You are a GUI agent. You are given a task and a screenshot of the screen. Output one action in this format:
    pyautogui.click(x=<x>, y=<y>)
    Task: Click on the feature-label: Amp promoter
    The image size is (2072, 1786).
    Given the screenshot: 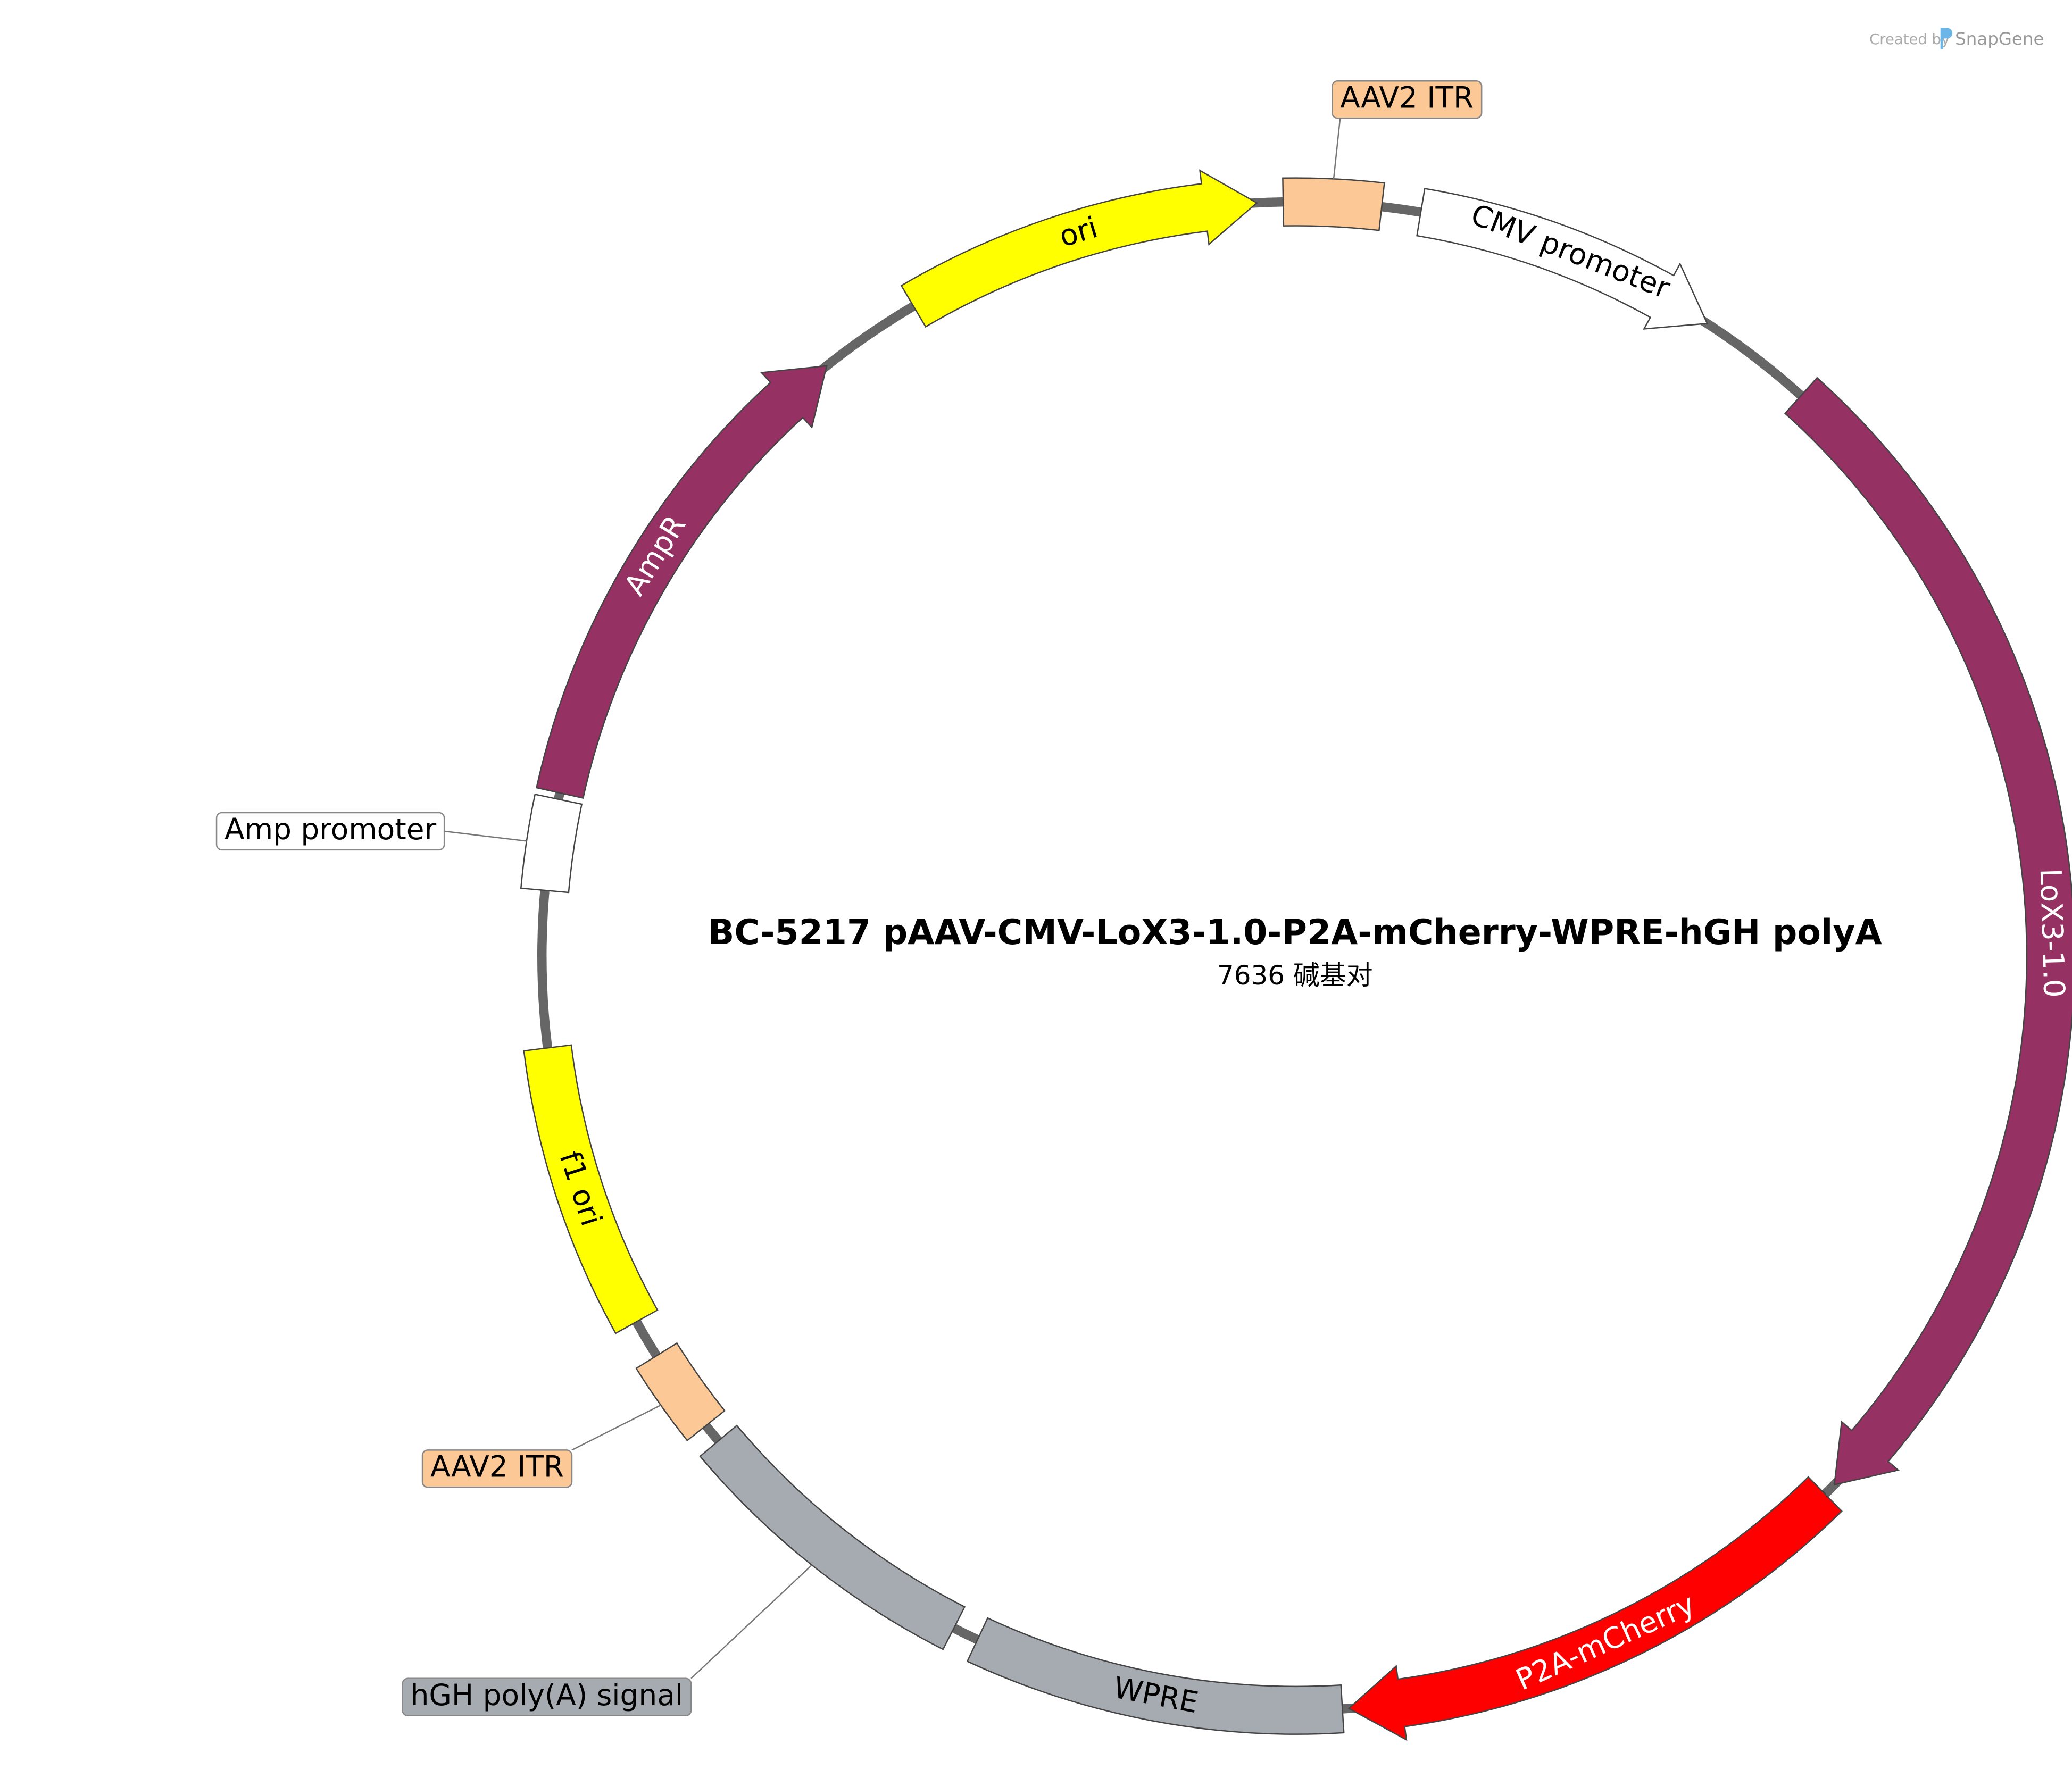 What is the action you would take?
    pyautogui.click(x=330, y=829)
    